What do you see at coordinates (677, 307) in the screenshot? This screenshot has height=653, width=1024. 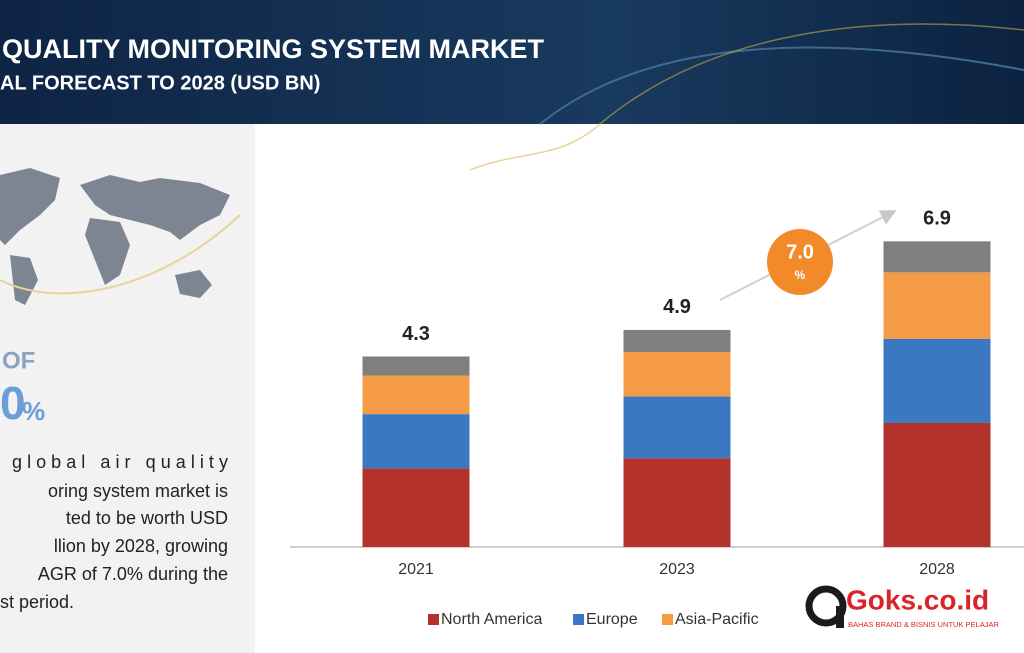 I see `total-label: 4.9` at bounding box center [677, 307].